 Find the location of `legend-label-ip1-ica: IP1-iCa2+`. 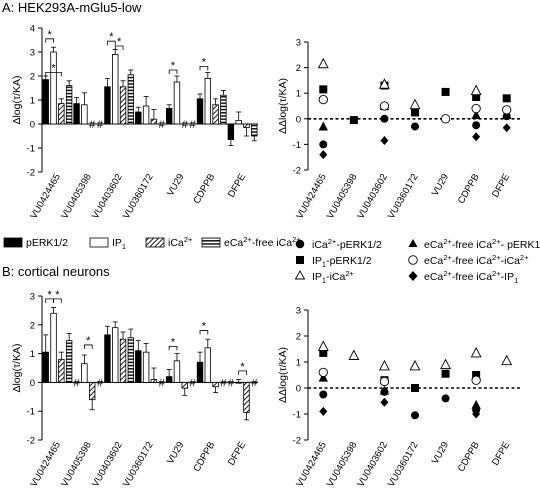

legend-label-ip1-ica: IP1-iCa2+ is located at coordinates (333, 277).